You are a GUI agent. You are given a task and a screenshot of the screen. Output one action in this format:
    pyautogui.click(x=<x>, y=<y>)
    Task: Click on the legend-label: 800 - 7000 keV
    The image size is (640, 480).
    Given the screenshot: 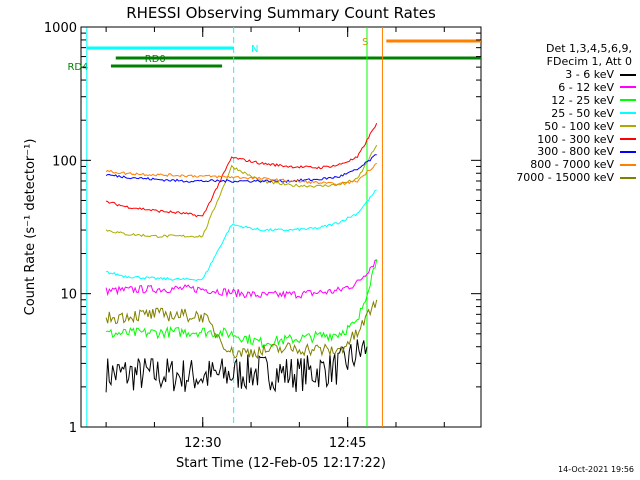 What is the action you would take?
    pyautogui.click(x=572, y=165)
    